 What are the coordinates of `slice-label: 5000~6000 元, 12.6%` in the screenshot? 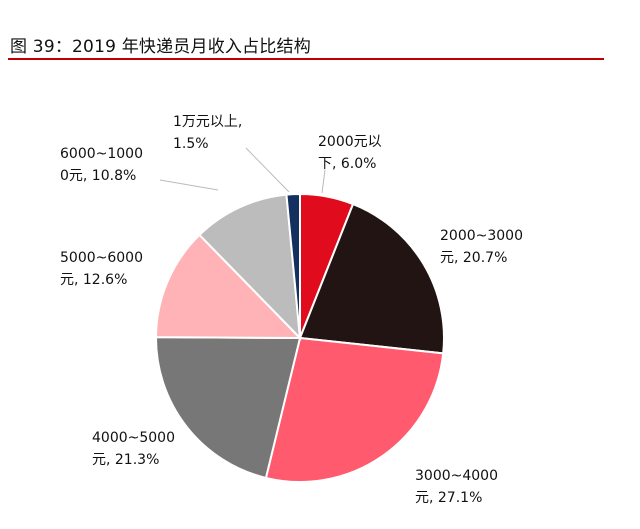 It's located at (101, 269).